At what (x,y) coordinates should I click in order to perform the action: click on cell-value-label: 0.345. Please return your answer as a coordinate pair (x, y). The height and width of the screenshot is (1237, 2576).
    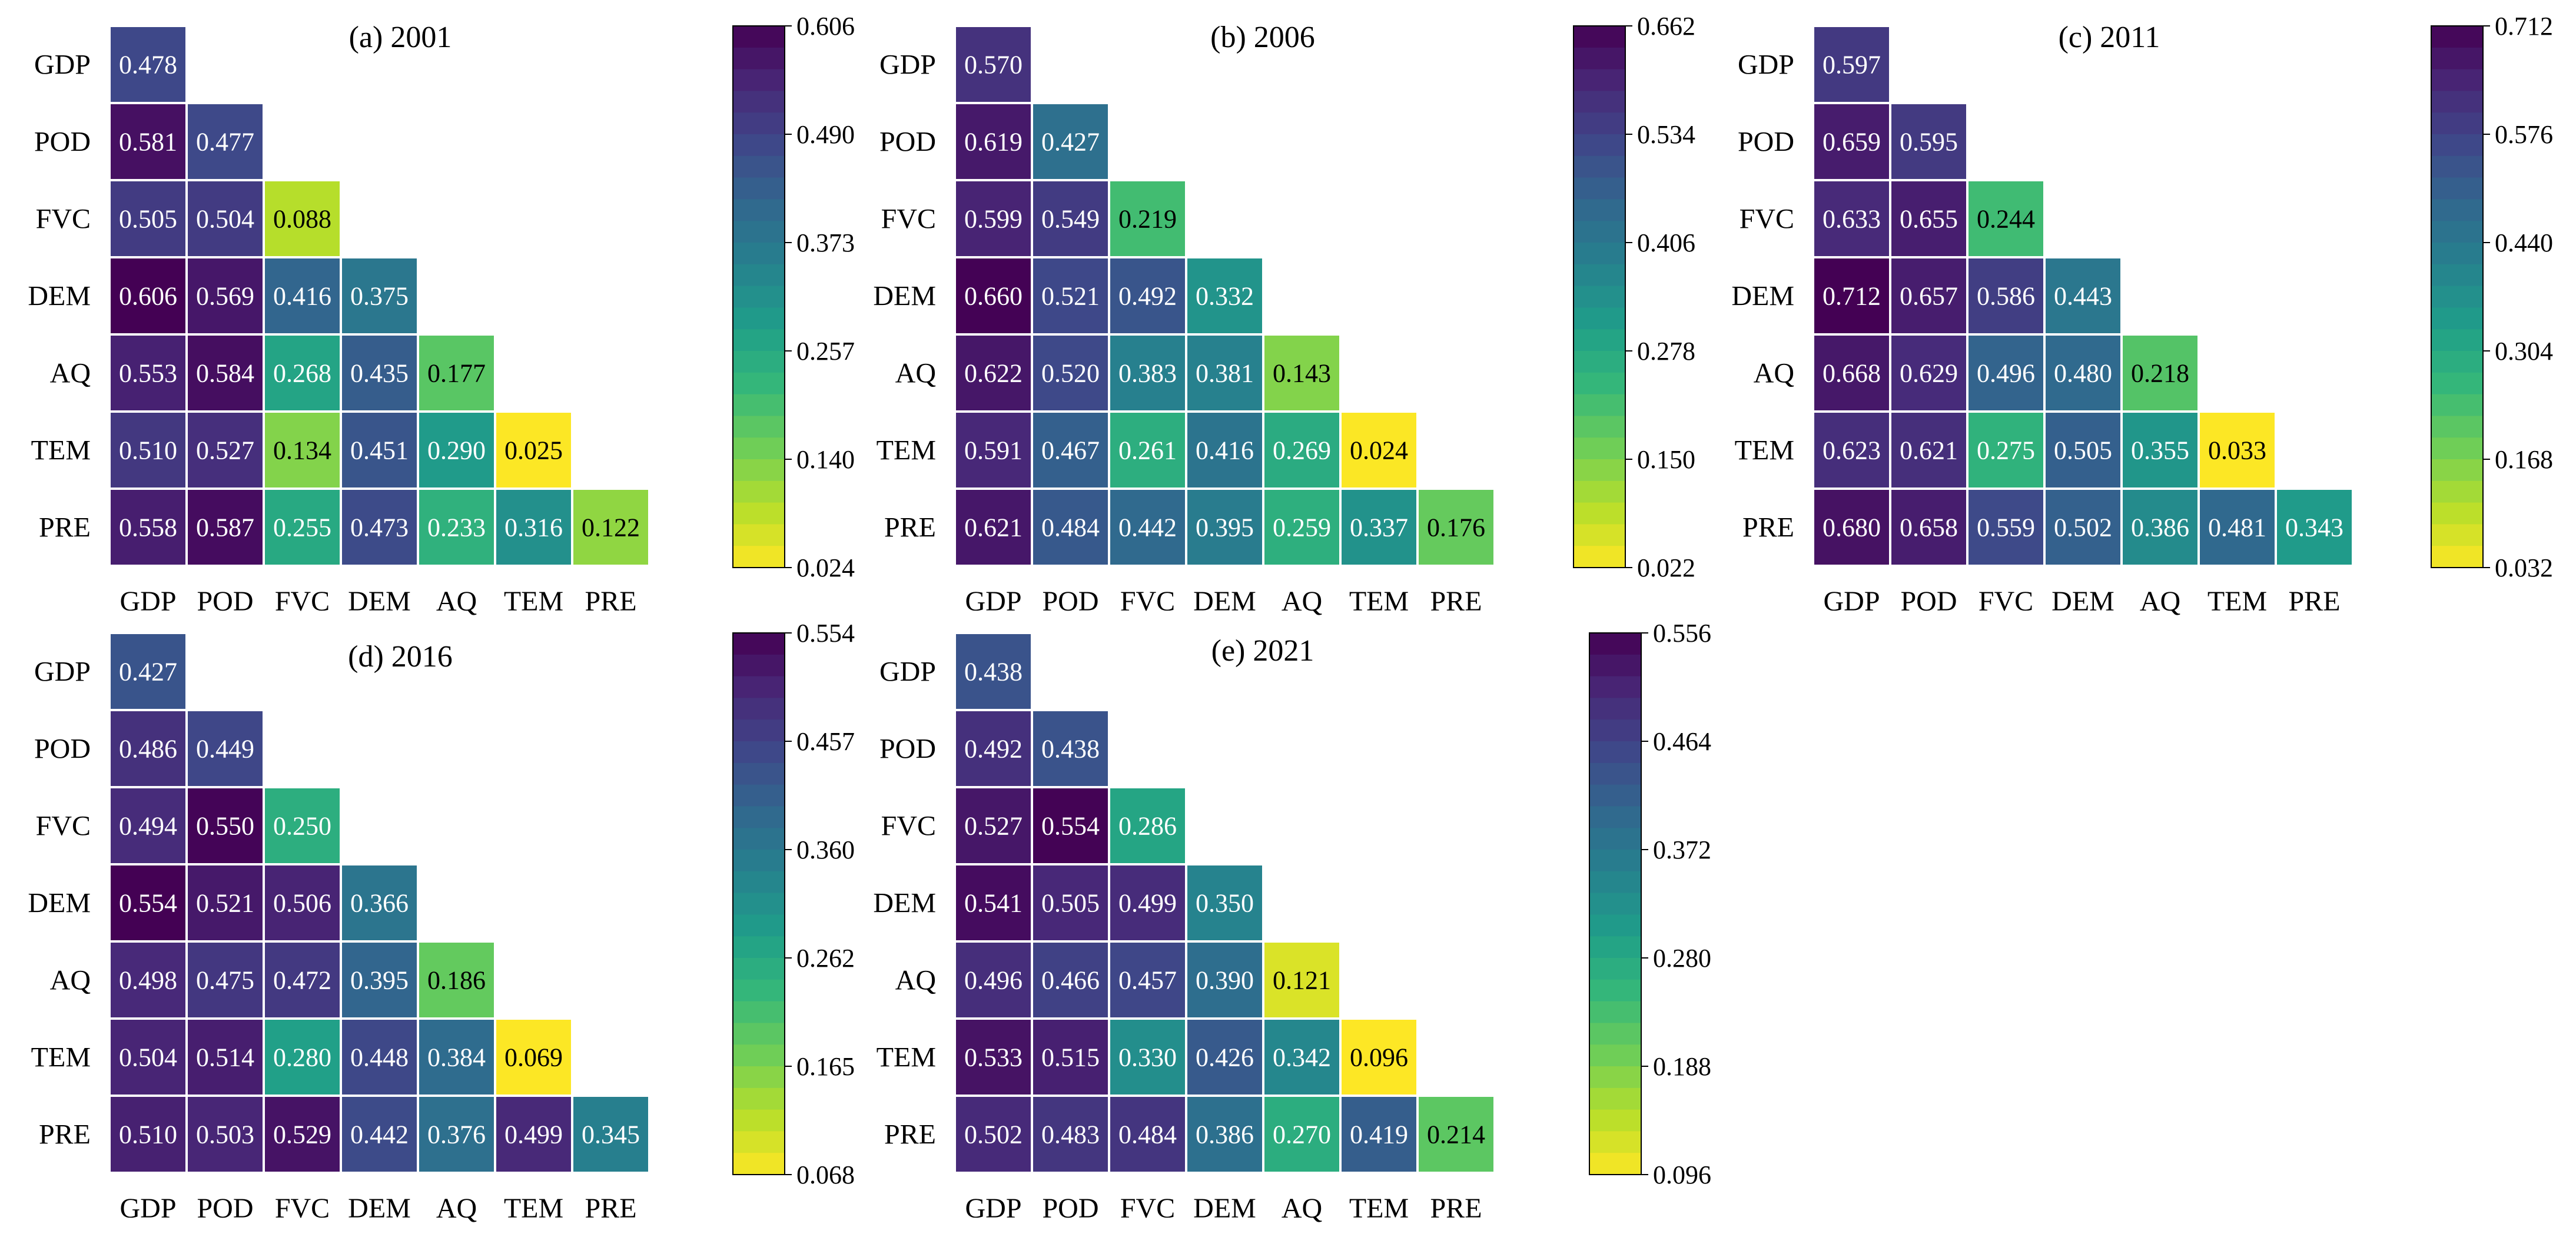
    Looking at the image, I should click on (611, 1134).